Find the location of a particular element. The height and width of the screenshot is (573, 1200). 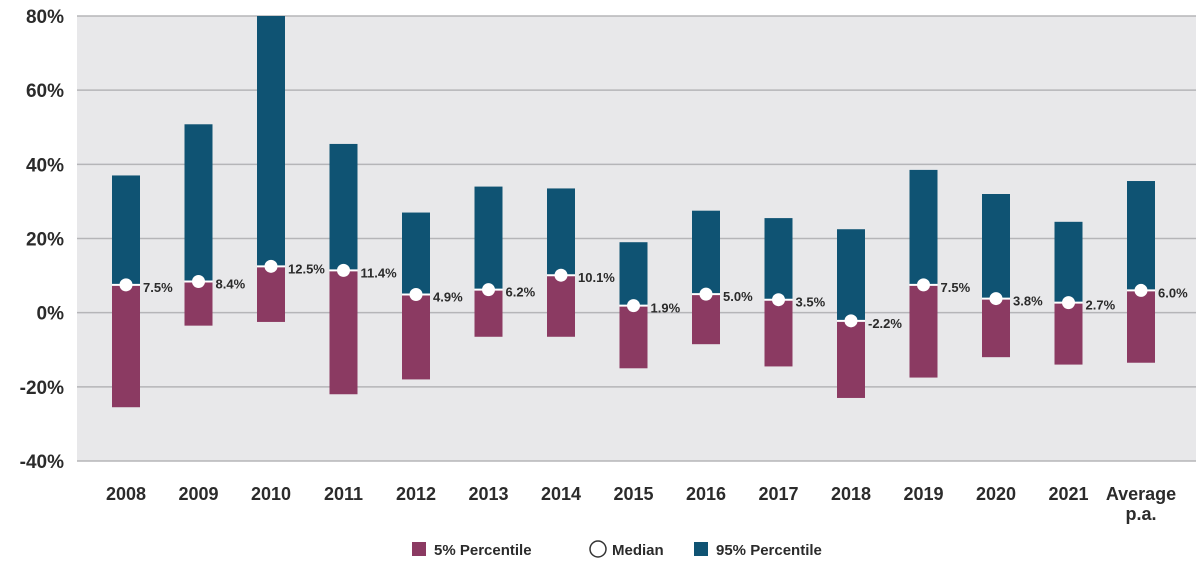

median-value-label: 10.1% is located at coordinates (596, 277).